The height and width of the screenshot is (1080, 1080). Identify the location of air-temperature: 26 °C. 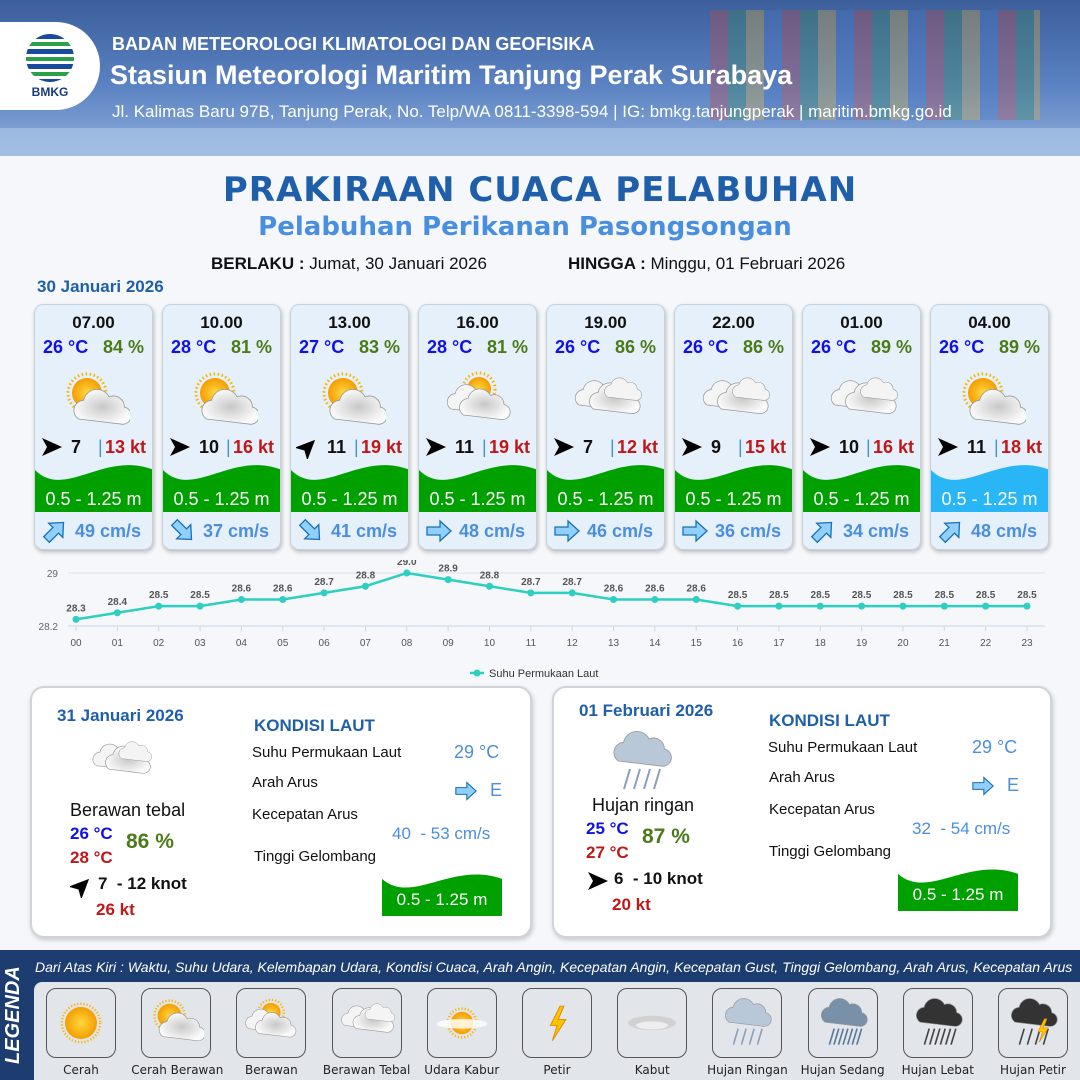
(834, 347).